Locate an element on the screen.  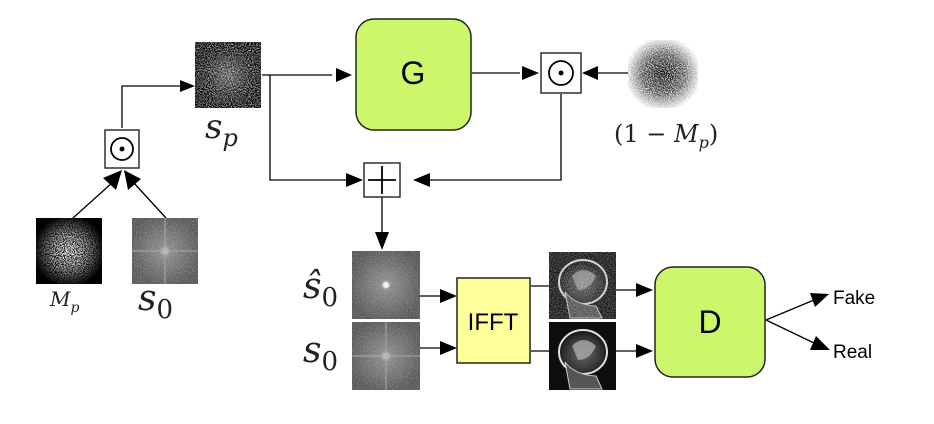
discriminator-label: D is located at coordinates (709, 322).